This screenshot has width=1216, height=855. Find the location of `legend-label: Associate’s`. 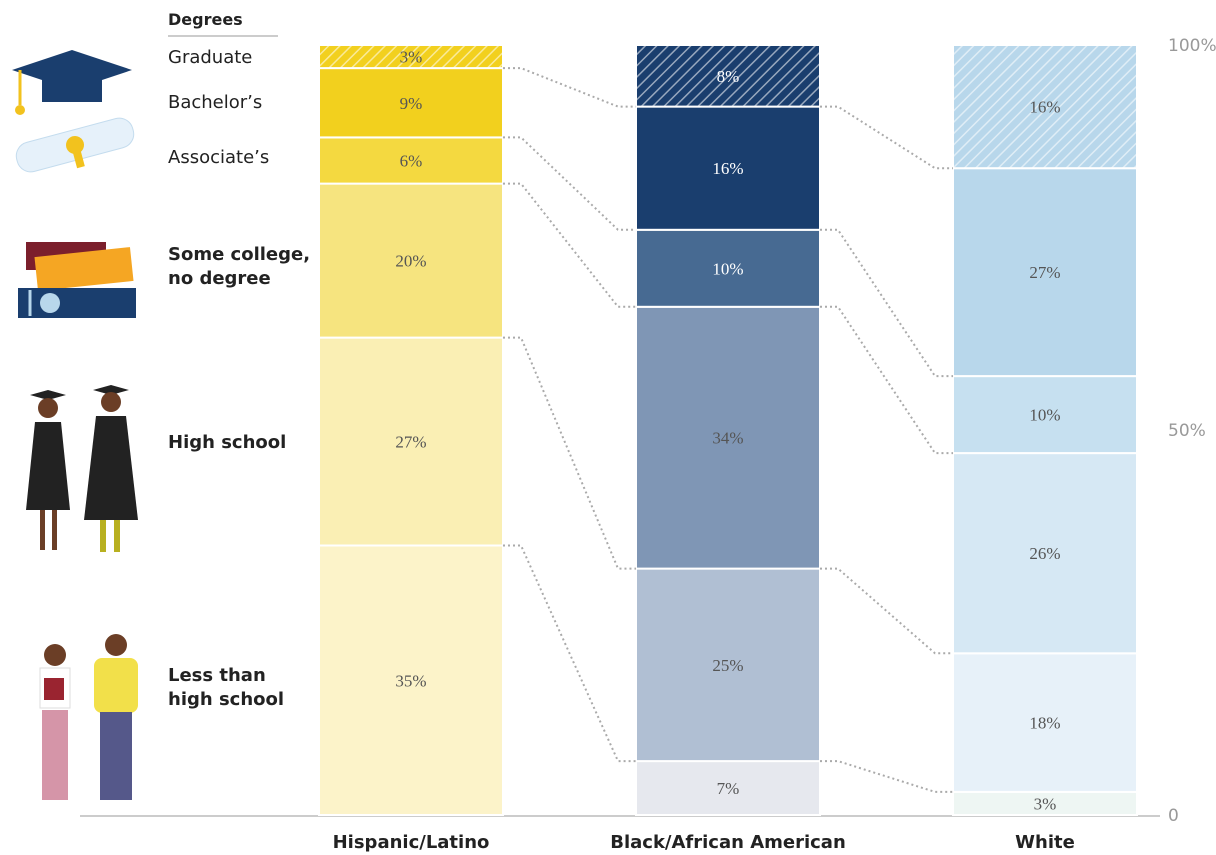

legend-label: Associate’s is located at coordinates (219, 157).